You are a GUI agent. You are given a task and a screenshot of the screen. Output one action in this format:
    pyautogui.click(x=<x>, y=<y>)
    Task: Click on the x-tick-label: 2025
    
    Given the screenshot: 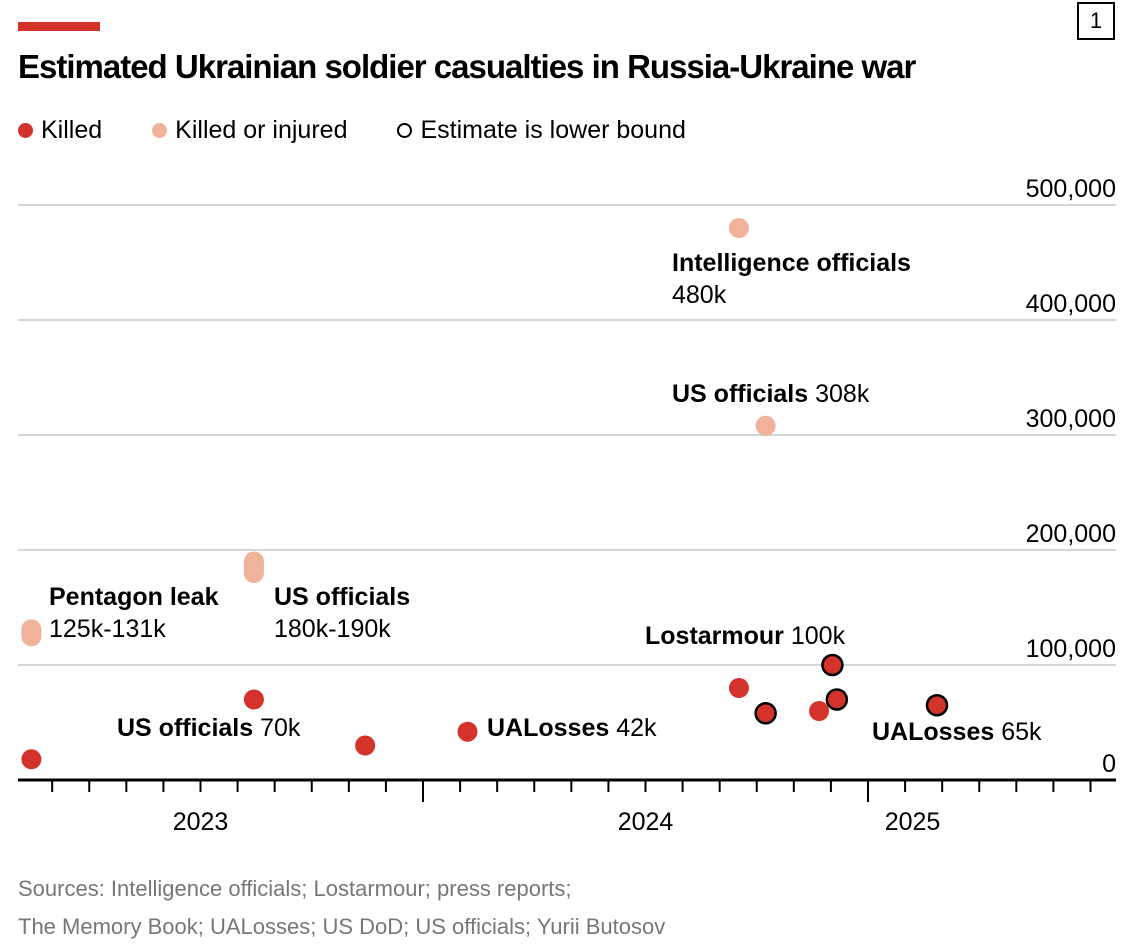 What is the action you would take?
    pyautogui.click(x=913, y=822)
    